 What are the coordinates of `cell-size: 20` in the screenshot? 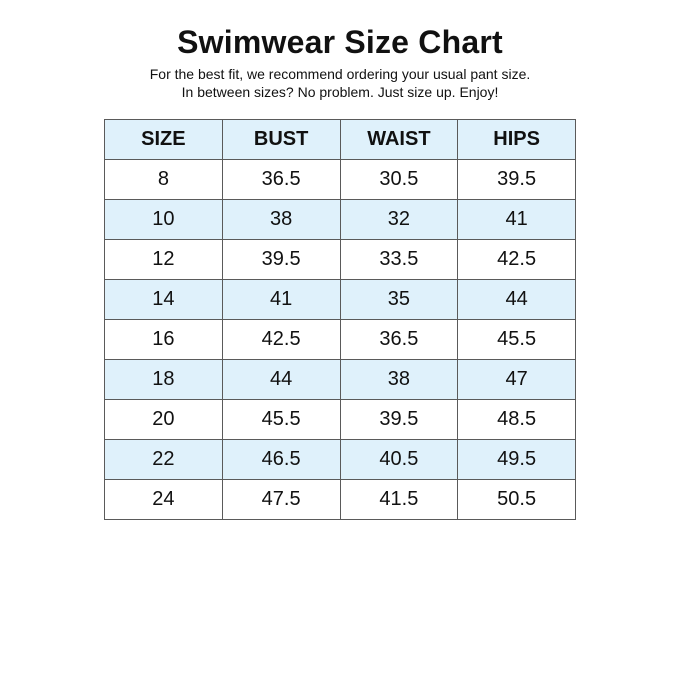 It's located at (163, 419).